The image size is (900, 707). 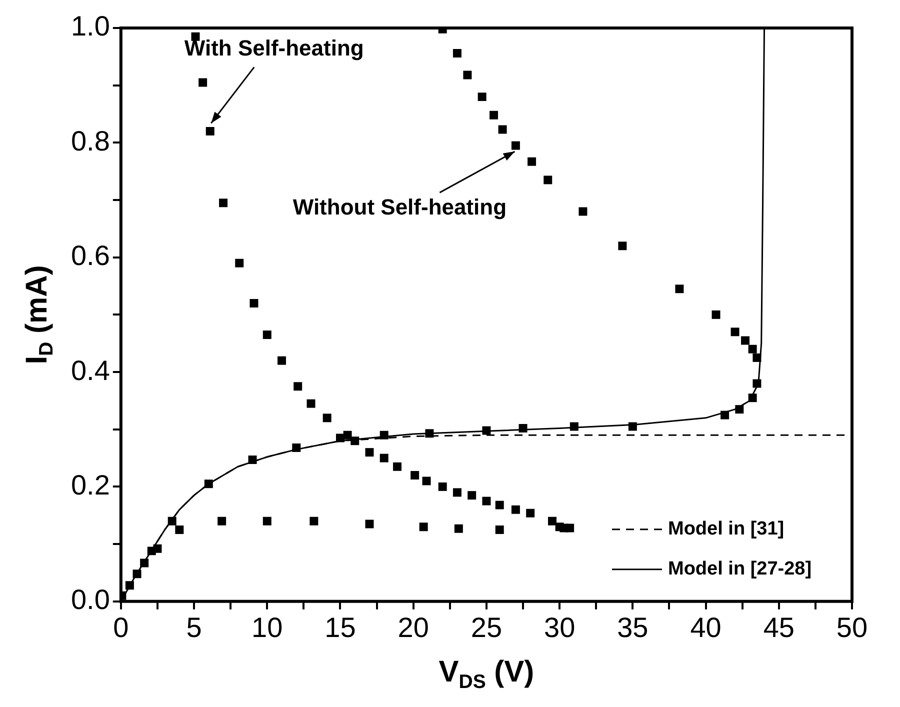 What do you see at coordinates (267, 627) in the screenshot?
I see `x-tick-label: 10` at bounding box center [267, 627].